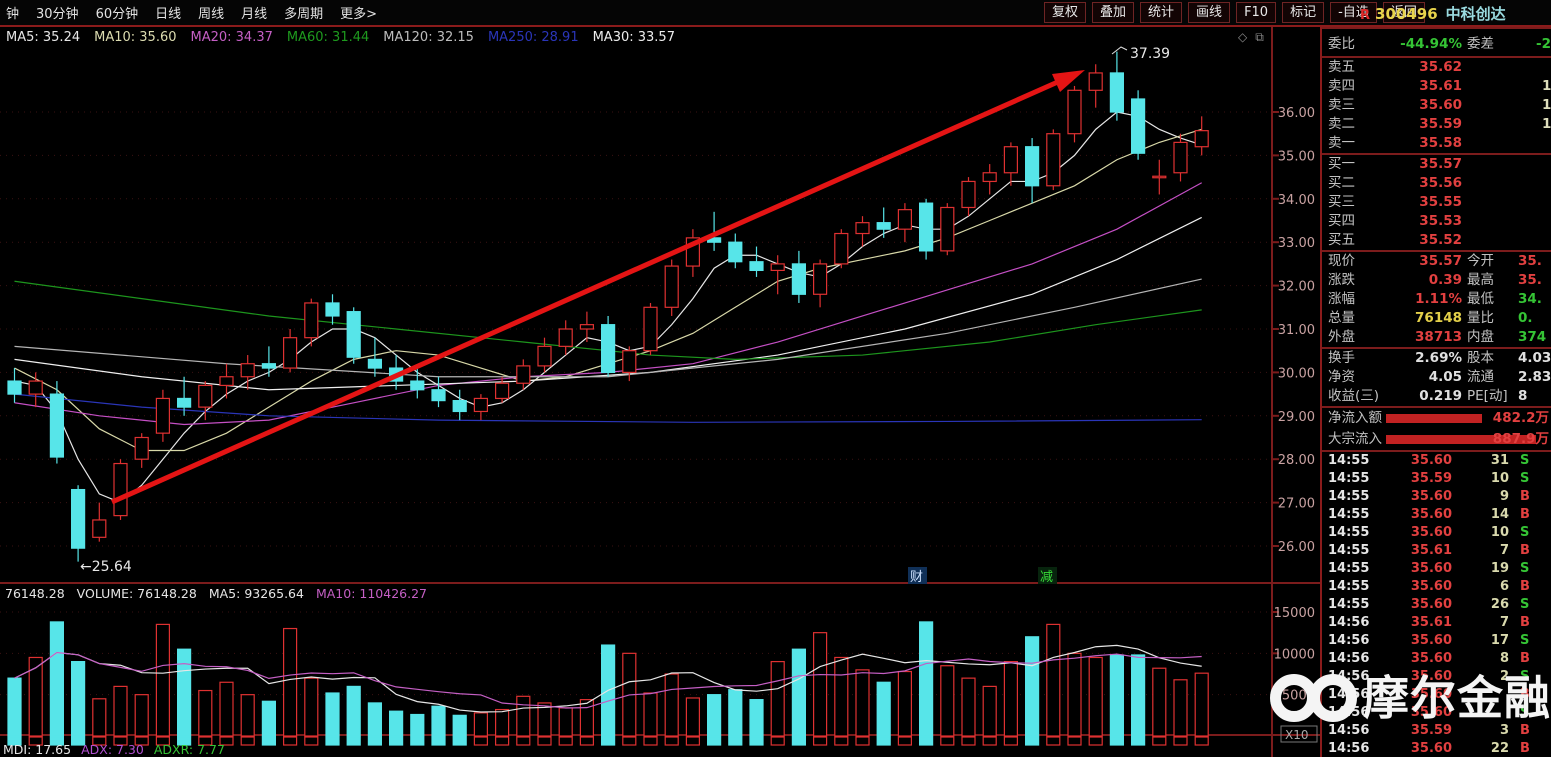 The width and height of the screenshot is (1551, 757). Describe the element at coordinates (359, 14) in the screenshot. I see `period-tab-7: 更多>` at that location.